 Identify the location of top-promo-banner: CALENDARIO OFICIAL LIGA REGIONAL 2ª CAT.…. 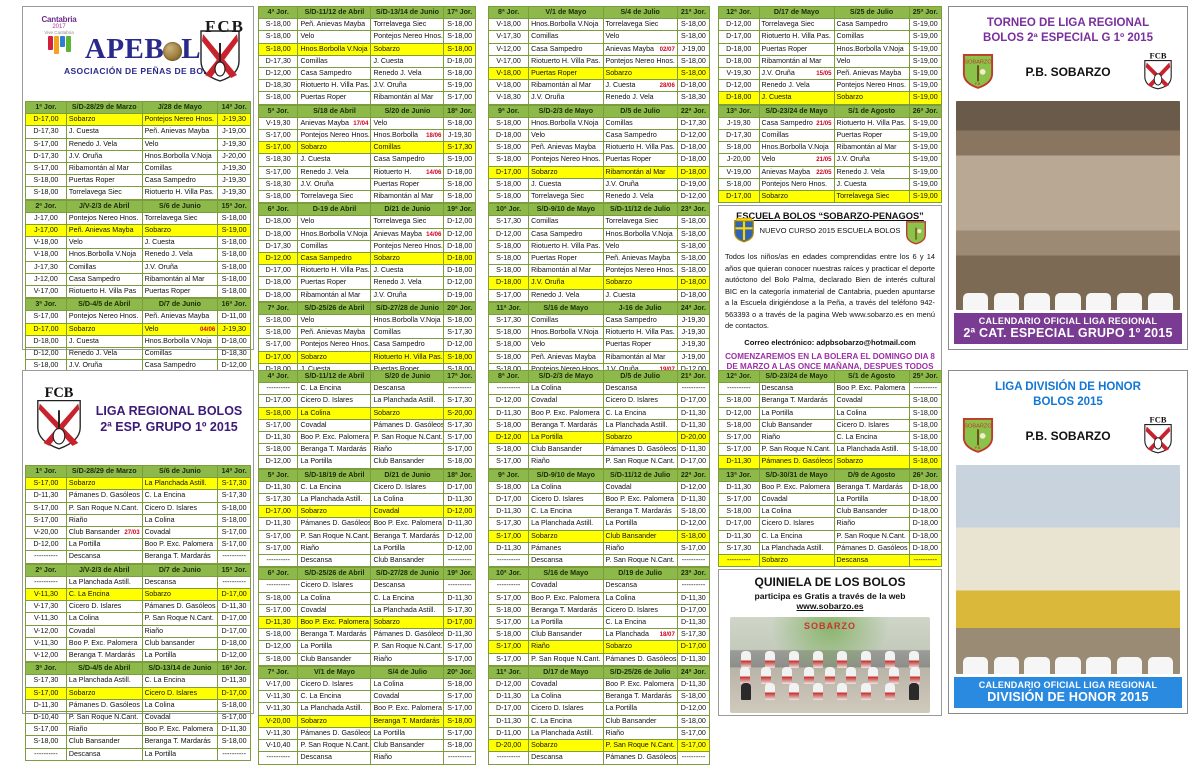
(1068, 328).